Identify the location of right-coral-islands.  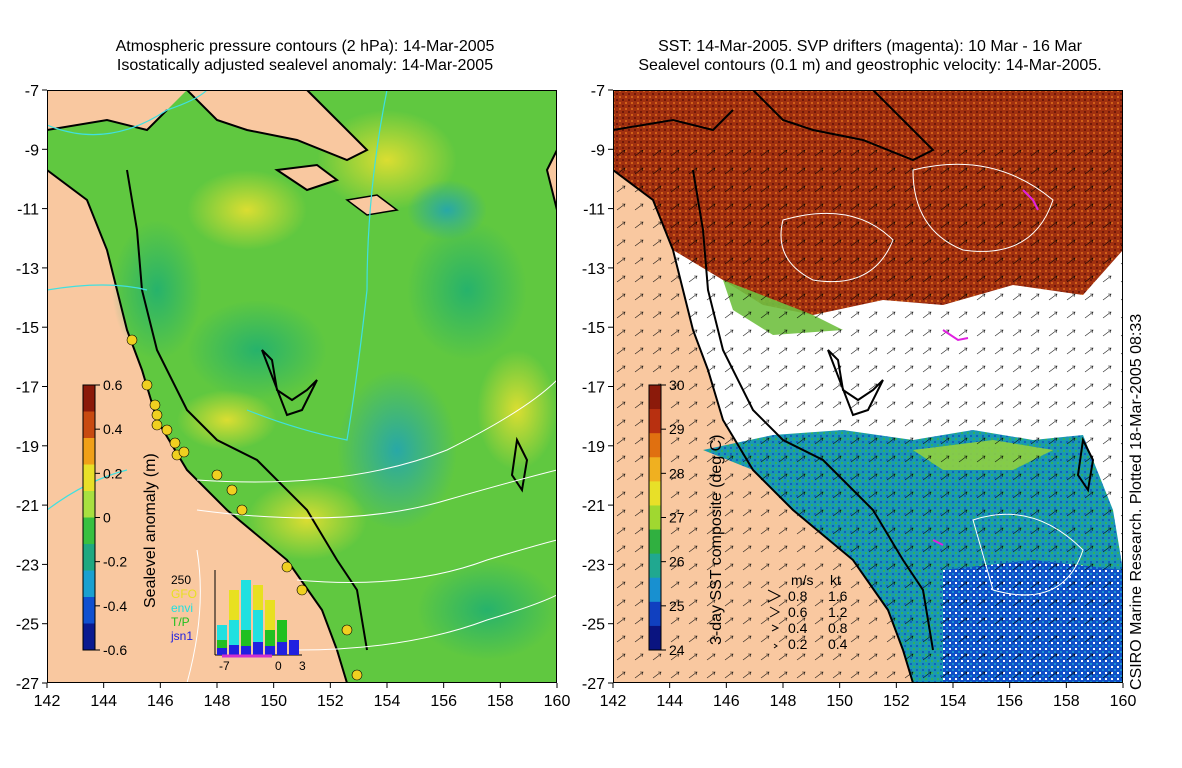
(855, 383).